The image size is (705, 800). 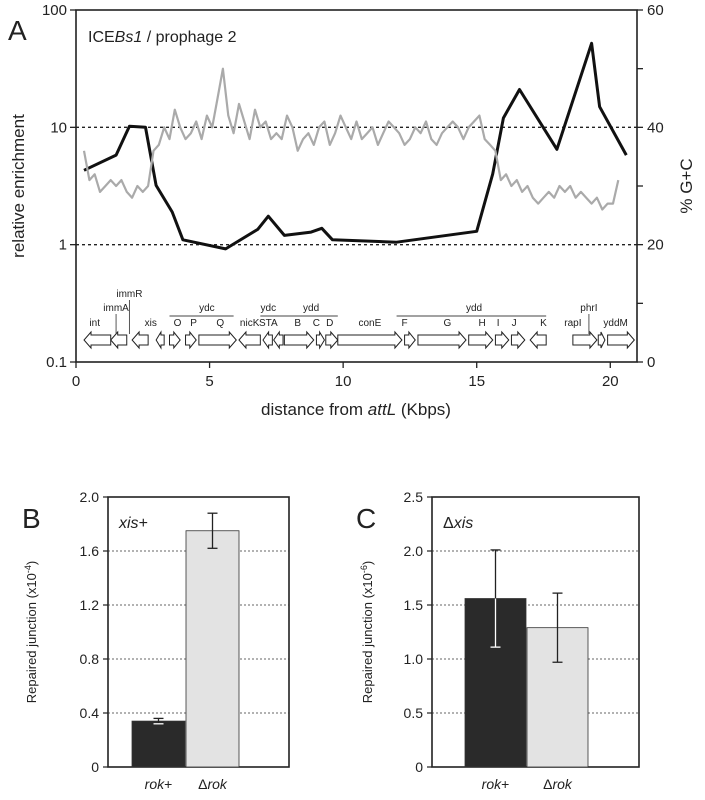 What do you see at coordinates (250, 323) in the screenshot?
I see `gene-label: nicK` at bounding box center [250, 323].